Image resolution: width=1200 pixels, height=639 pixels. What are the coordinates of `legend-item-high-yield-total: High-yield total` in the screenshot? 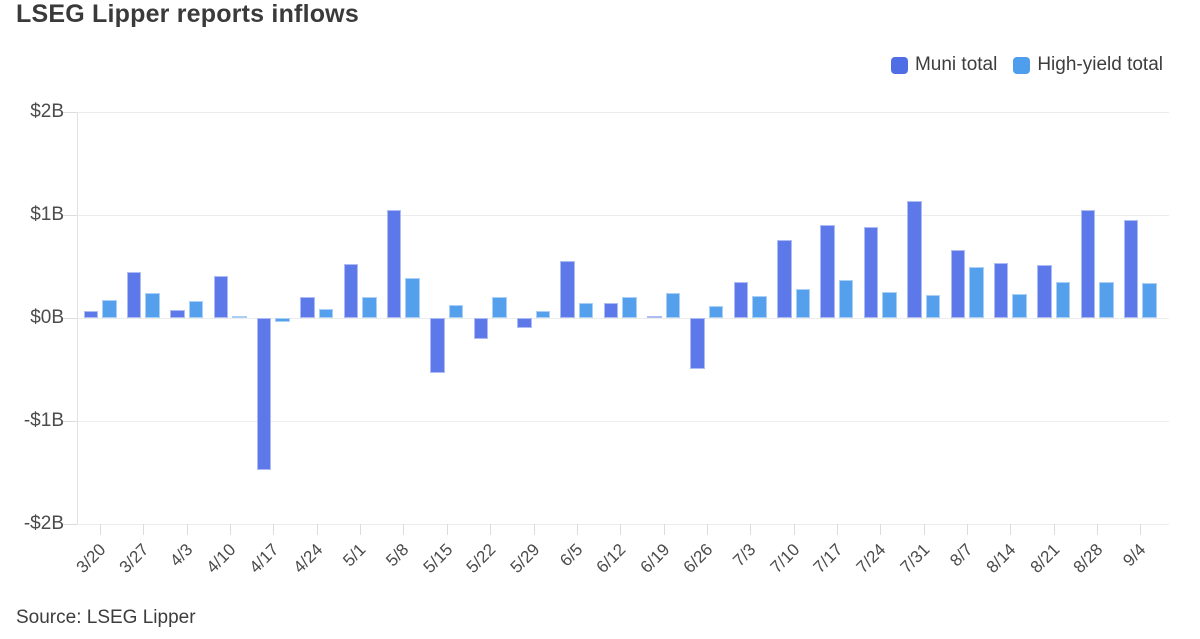 It's located at (1088, 65).